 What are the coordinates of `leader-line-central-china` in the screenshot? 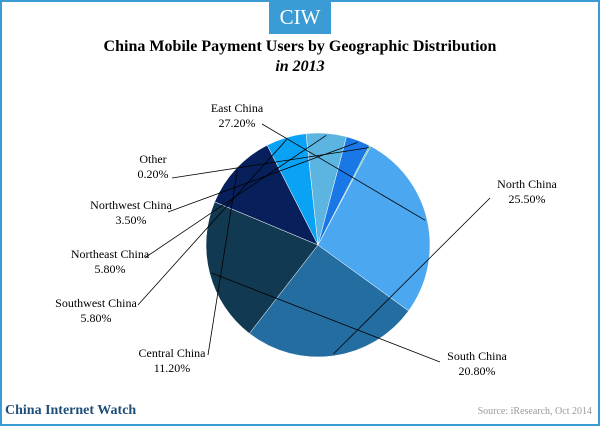 It's located at (222, 263).